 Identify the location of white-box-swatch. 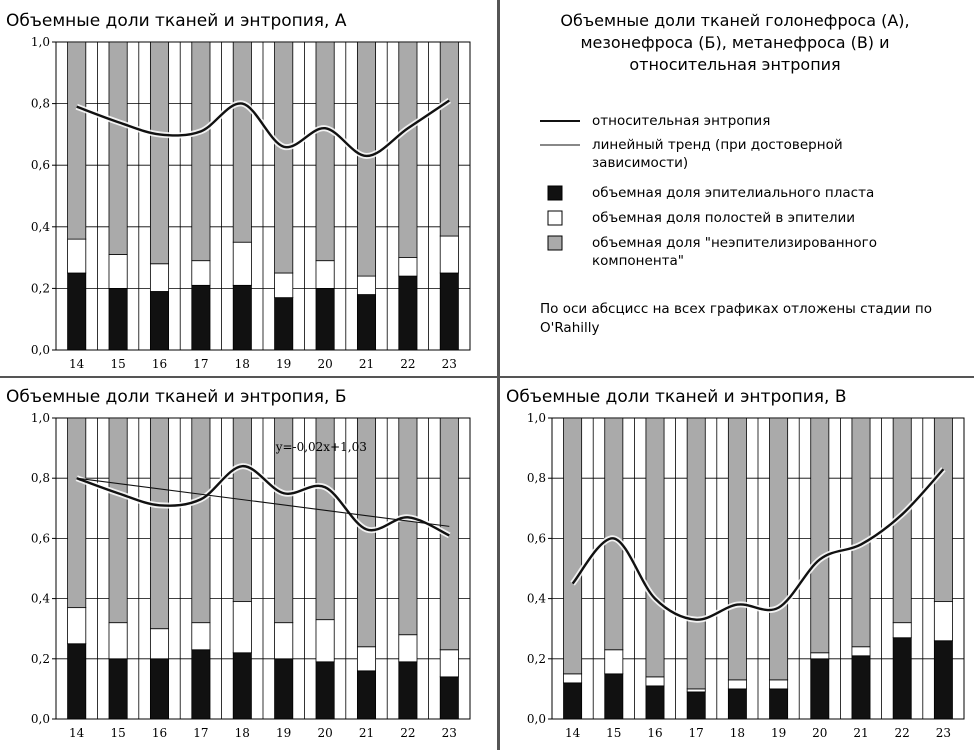
(555, 218).